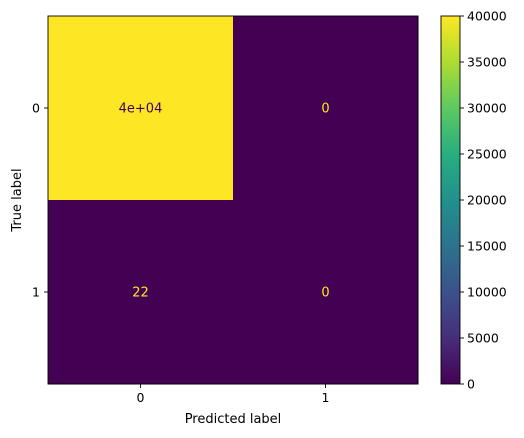 This screenshot has width=524, height=438. What do you see at coordinates (487, 108) in the screenshot?
I see `colorbar-tick-label-30000: 30000` at bounding box center [487, 108].